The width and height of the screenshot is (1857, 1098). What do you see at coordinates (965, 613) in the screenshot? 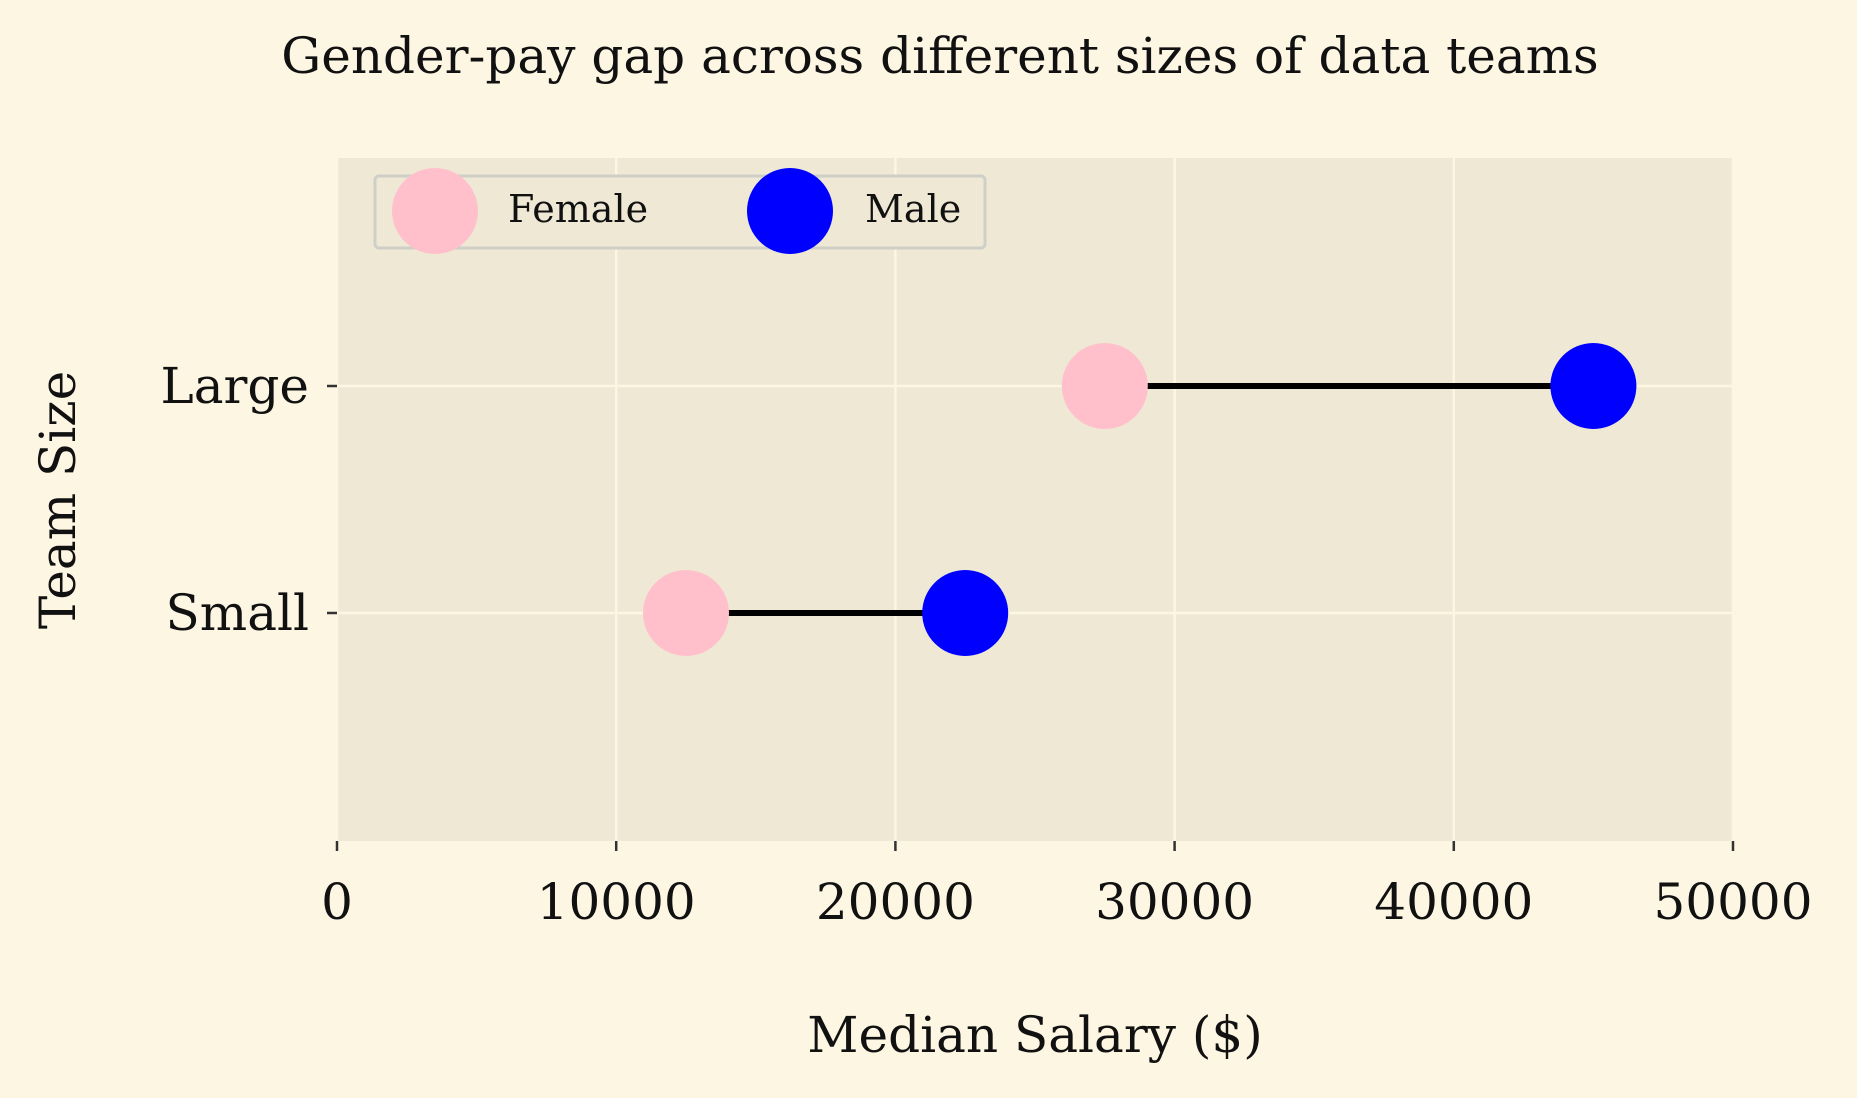
I see `male-point-small` at bounding box center [965, 613].